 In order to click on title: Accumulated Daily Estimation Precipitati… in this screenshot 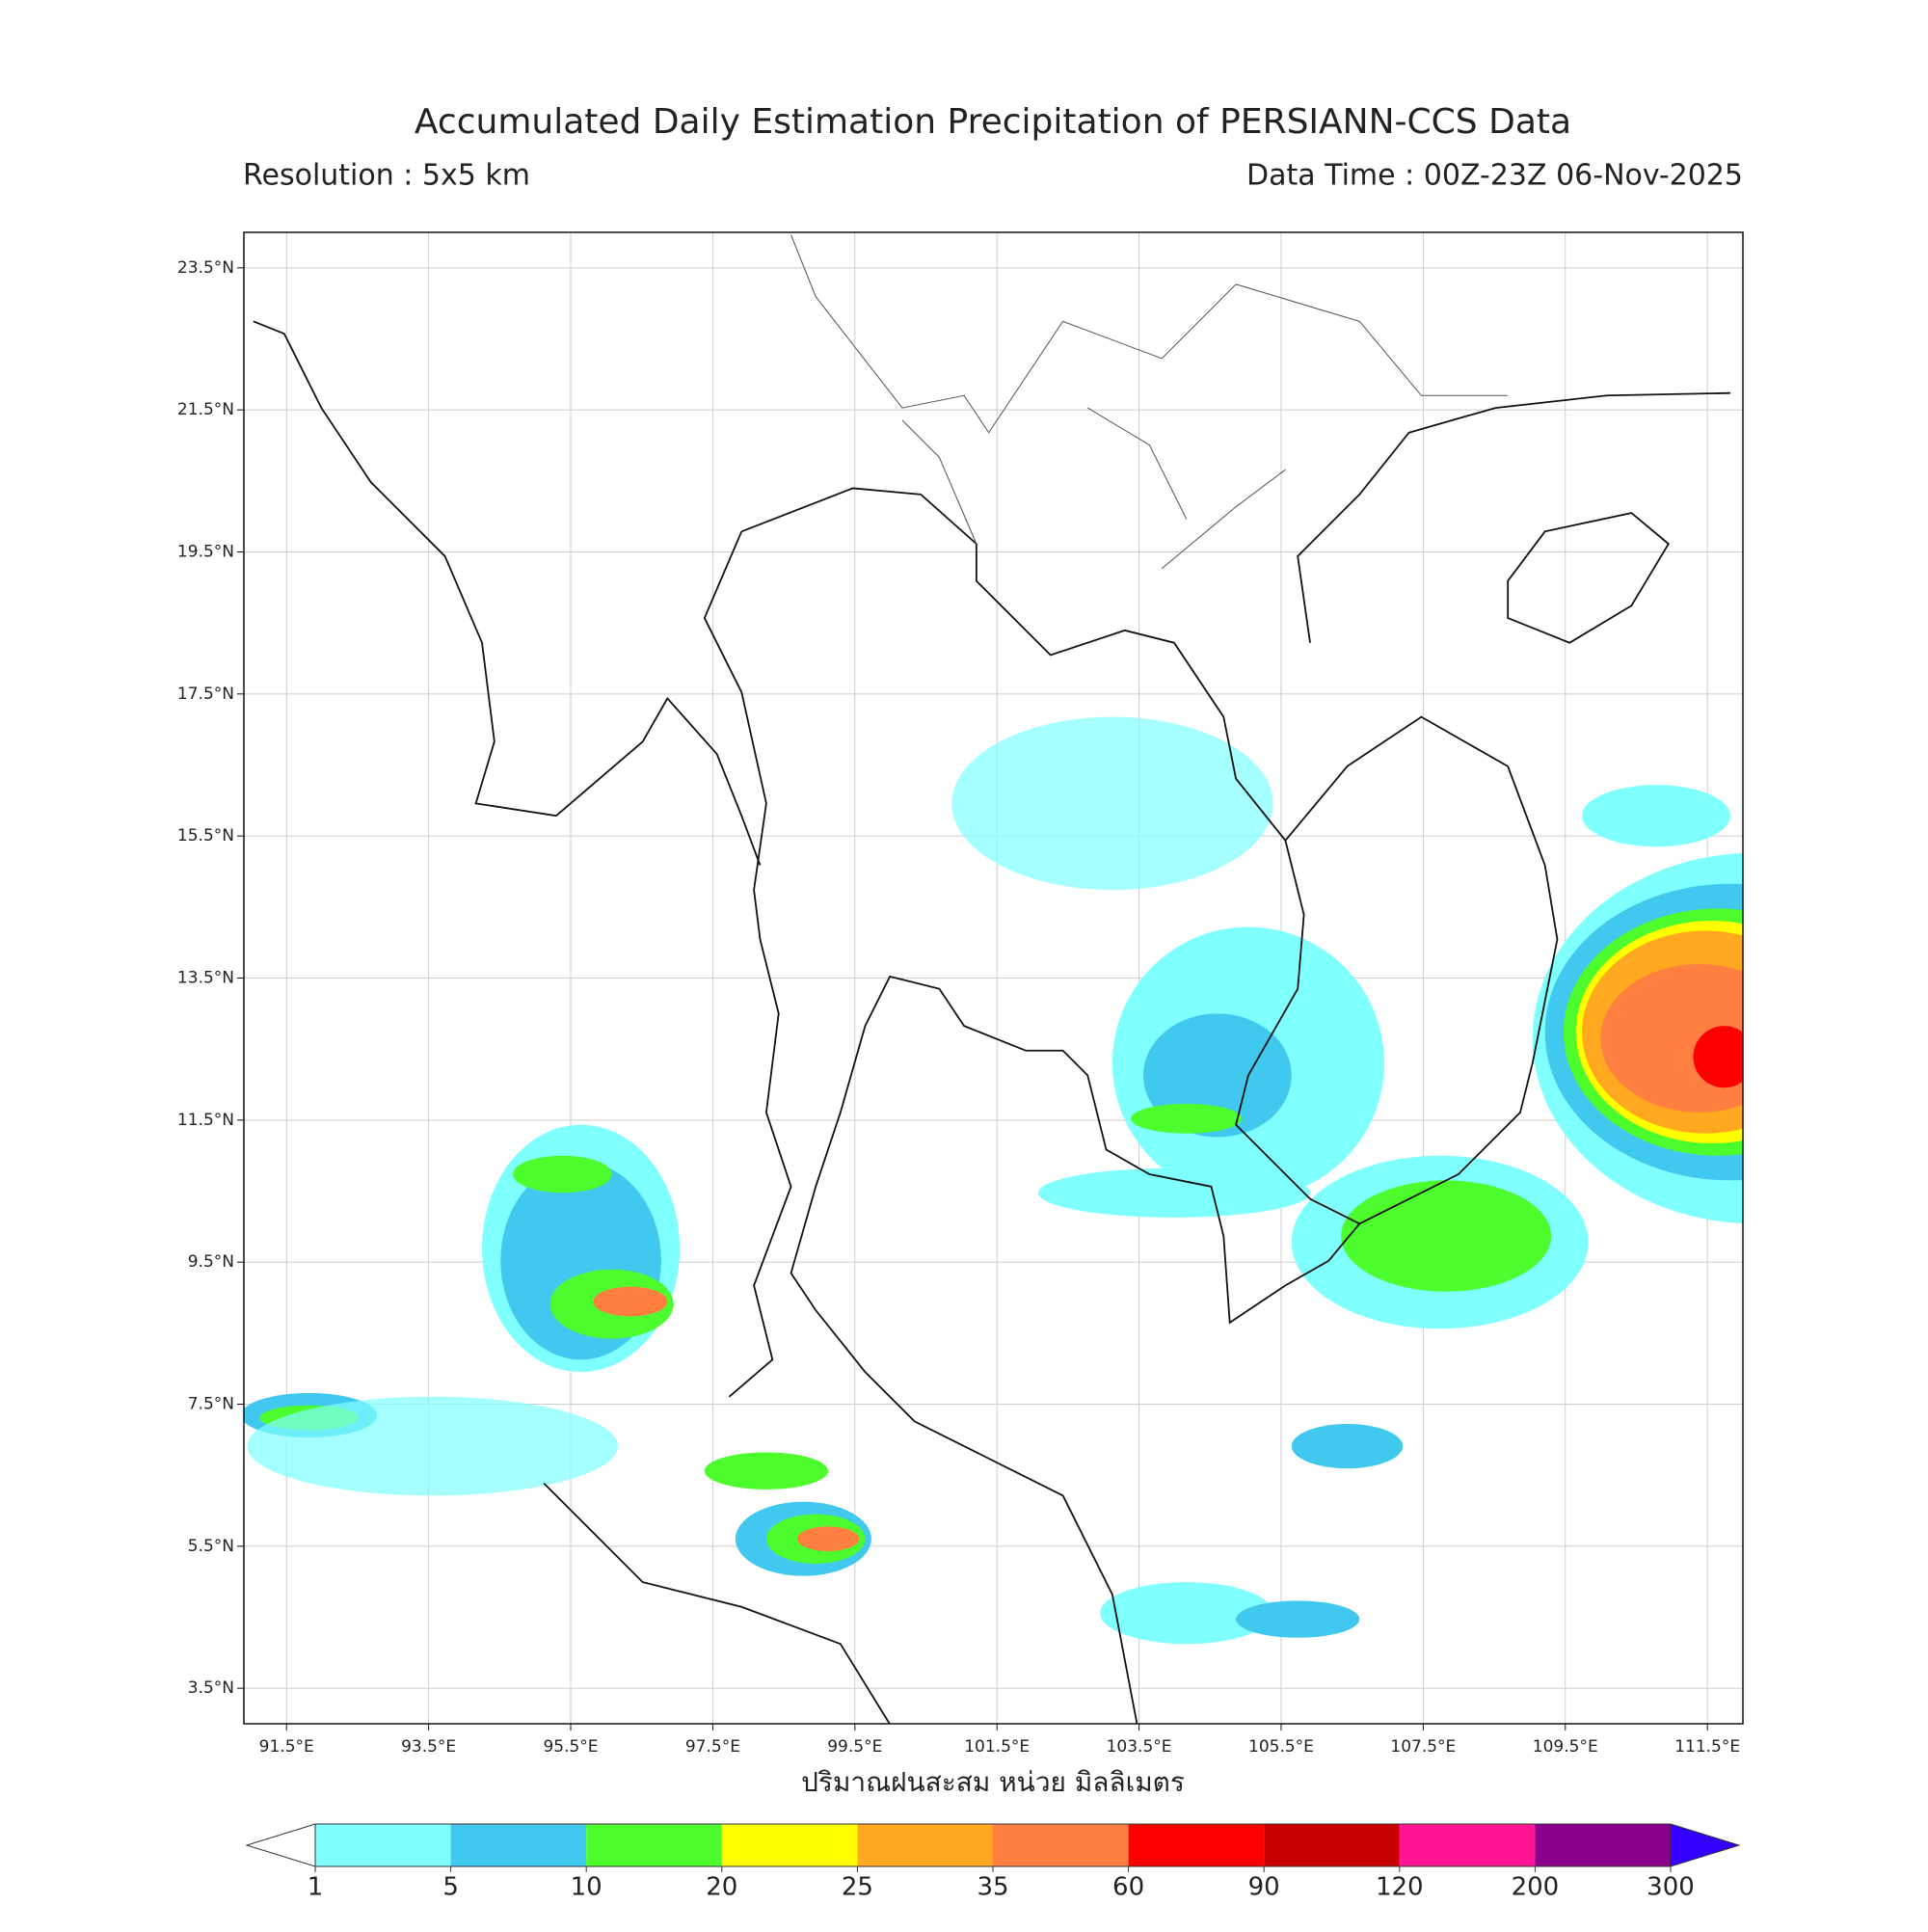, I will do `click(993, 122)`.